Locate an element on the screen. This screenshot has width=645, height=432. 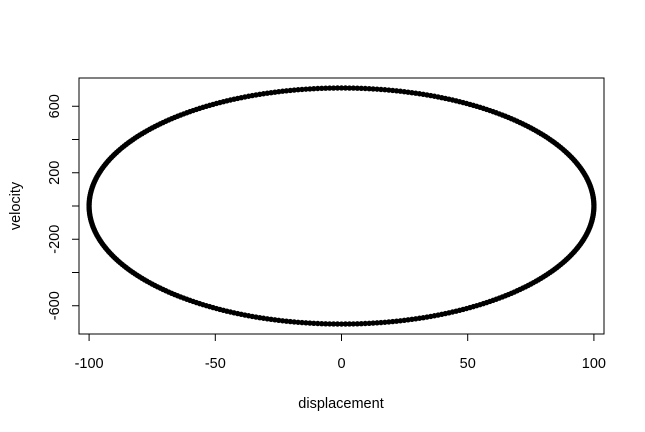
x-tick-label: 50 is located at coordinates (468, 364).